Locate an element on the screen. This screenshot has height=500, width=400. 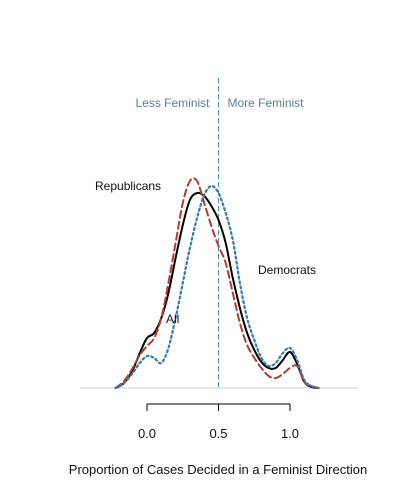
x-tick-label: 1.0 is located at coordinates (290, 433).